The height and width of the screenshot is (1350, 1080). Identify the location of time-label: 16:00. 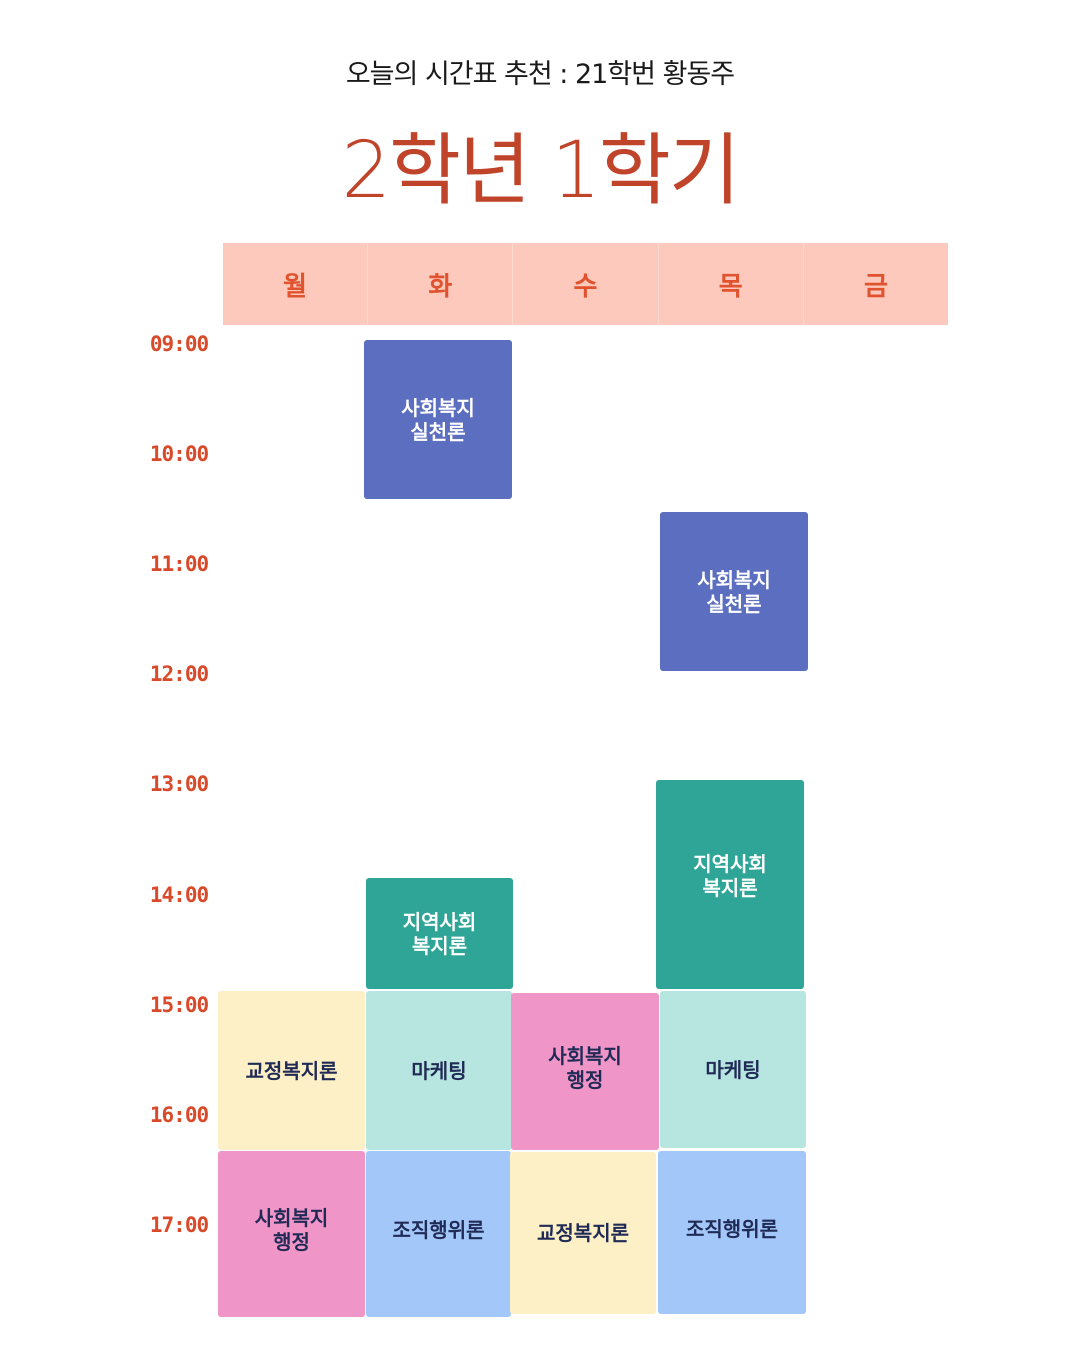
(179, 1115).